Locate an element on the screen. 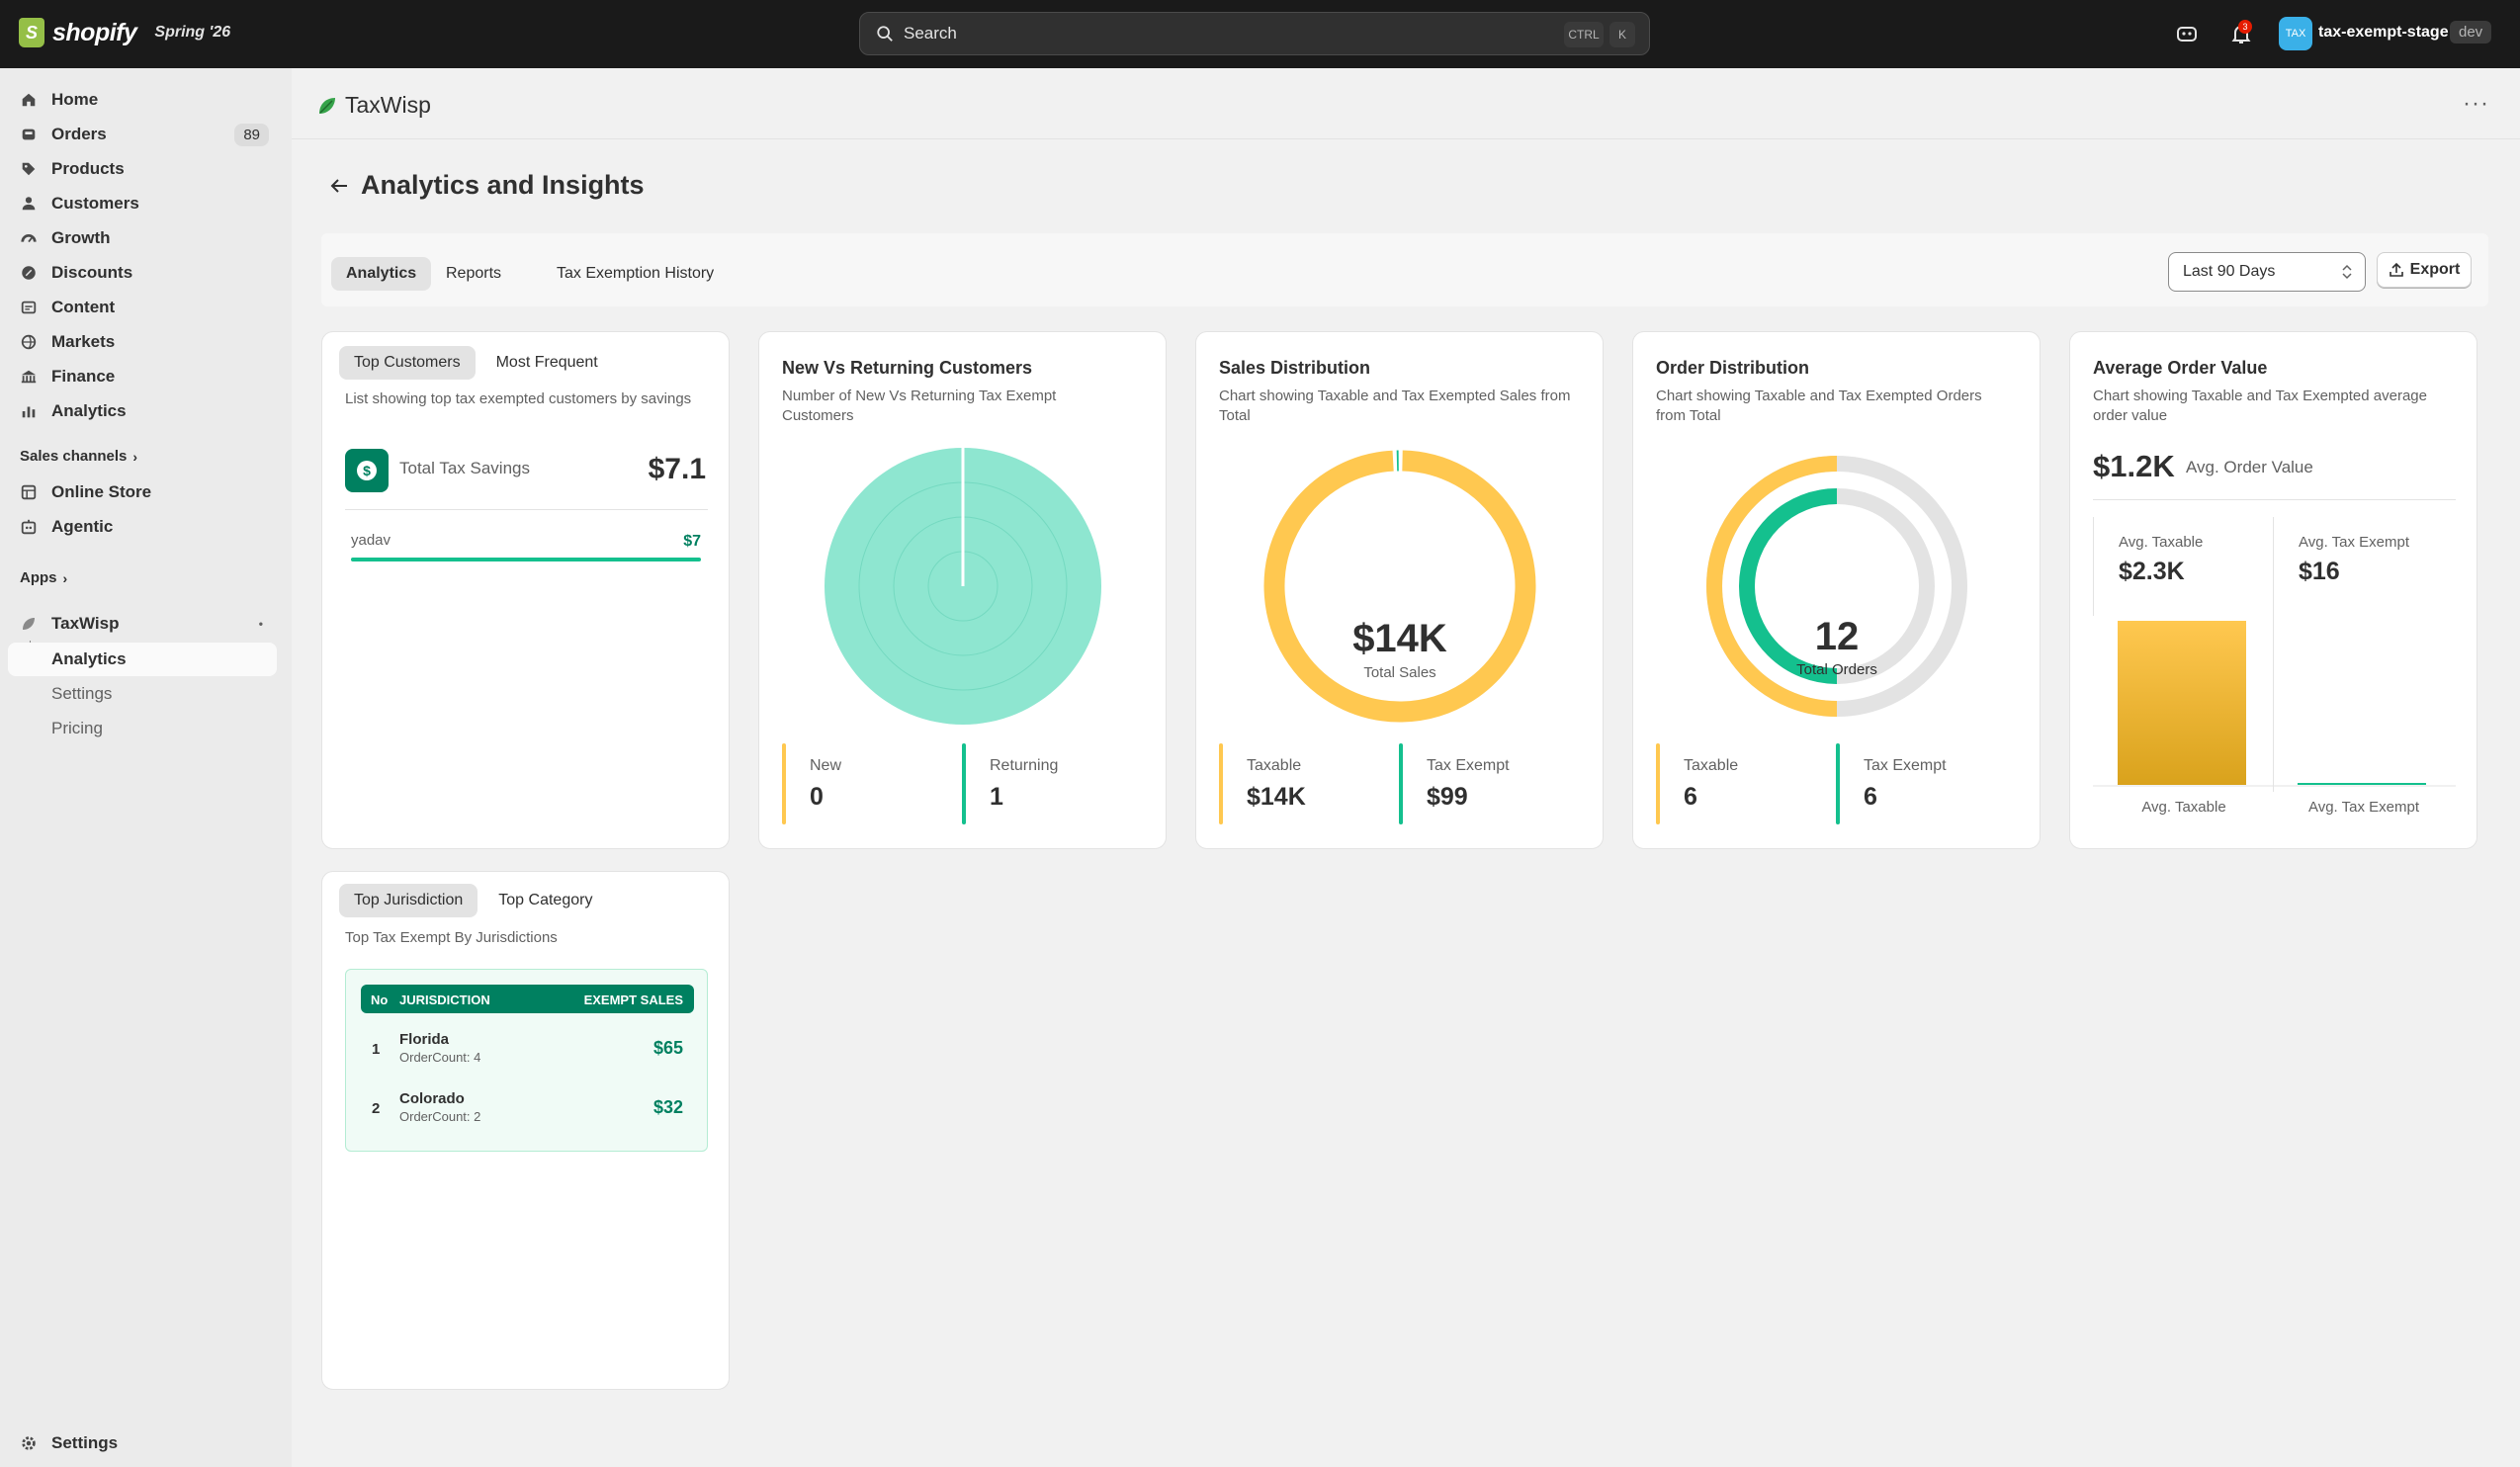 The height and width of the screenshot is (1467, 2520). stat-label: Avg. Taxable is located at coordinates (2161, 542).